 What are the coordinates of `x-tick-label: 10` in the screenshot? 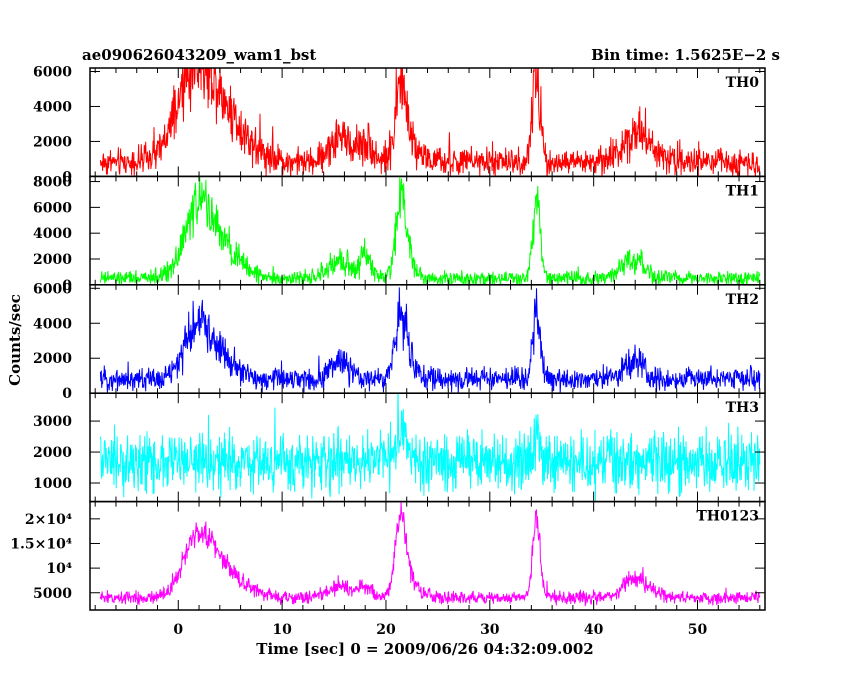 It's located at (282, 630).